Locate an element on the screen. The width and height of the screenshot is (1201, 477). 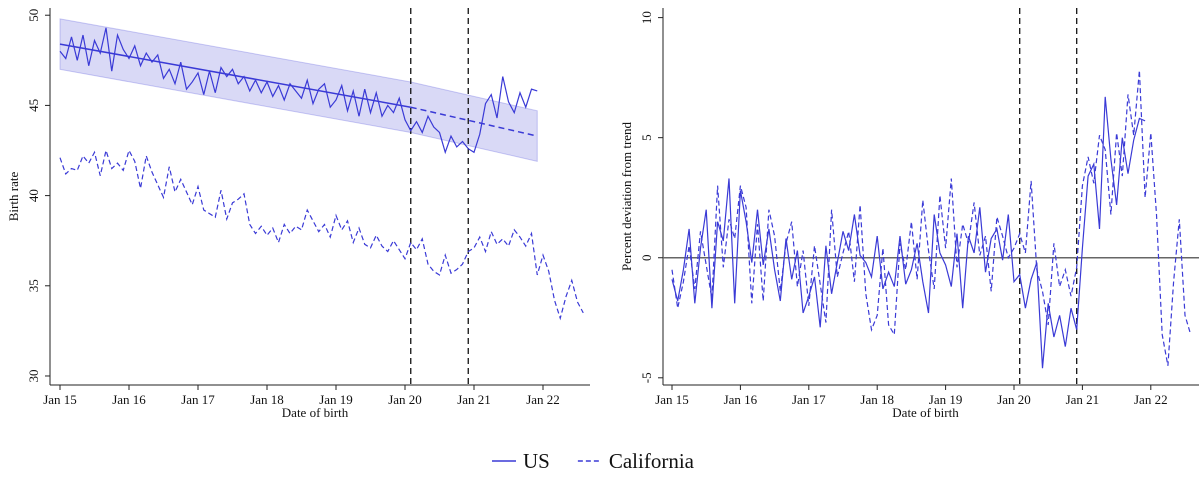
y-tick-label: 0 is located at coordinates (646, 257).